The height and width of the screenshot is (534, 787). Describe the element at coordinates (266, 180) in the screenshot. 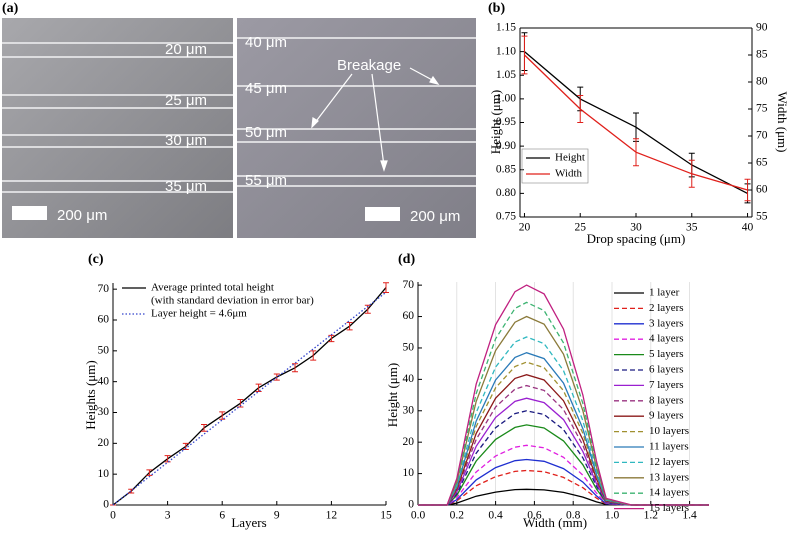

I see `spacing-label: 55 μm` at that location.